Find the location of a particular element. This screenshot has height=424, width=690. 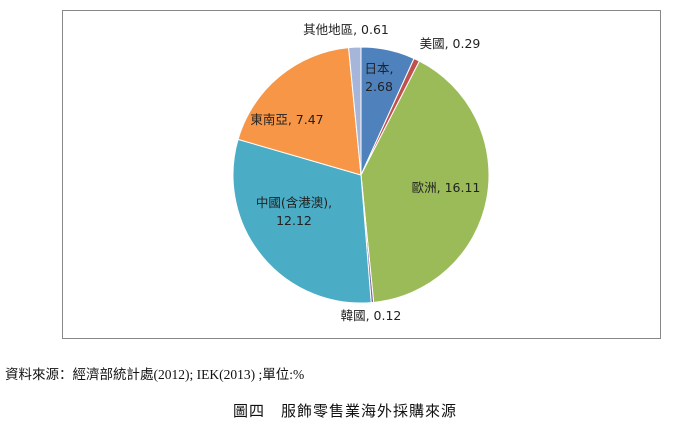

caption: 圖四 服飾零售業海外採購來源 is located at coordinates (344, 412).